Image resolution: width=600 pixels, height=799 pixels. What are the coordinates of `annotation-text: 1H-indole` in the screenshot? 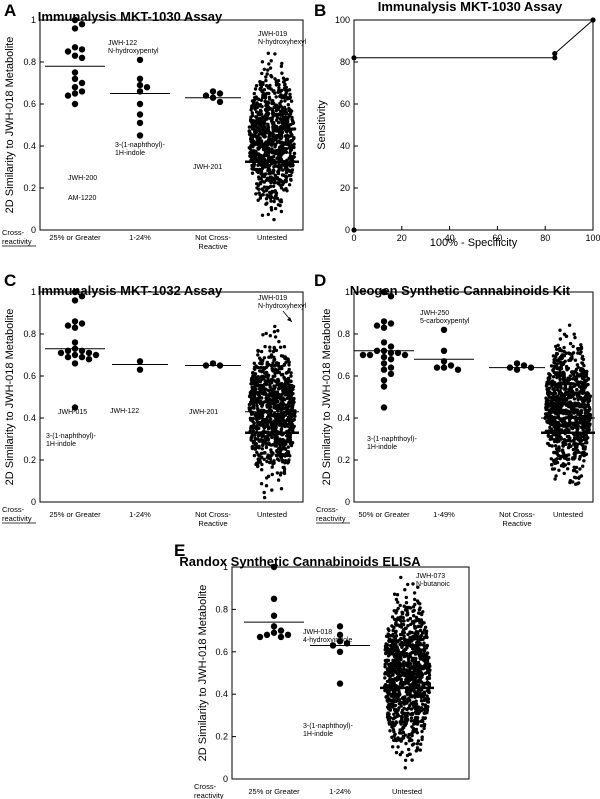 It's located at (130, 153).